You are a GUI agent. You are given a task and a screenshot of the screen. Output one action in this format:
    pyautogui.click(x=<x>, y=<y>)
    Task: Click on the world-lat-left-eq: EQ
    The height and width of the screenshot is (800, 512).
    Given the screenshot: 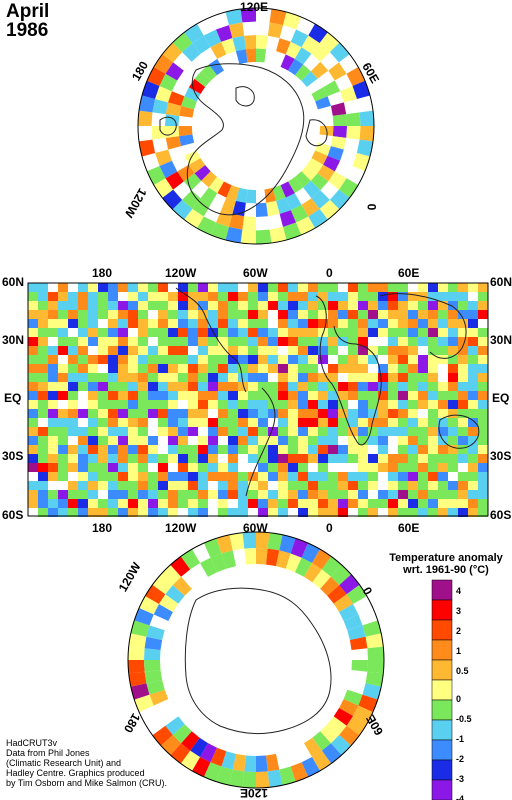 What is the action you would take?
    pyautogui.click(x=13, y=398)
    